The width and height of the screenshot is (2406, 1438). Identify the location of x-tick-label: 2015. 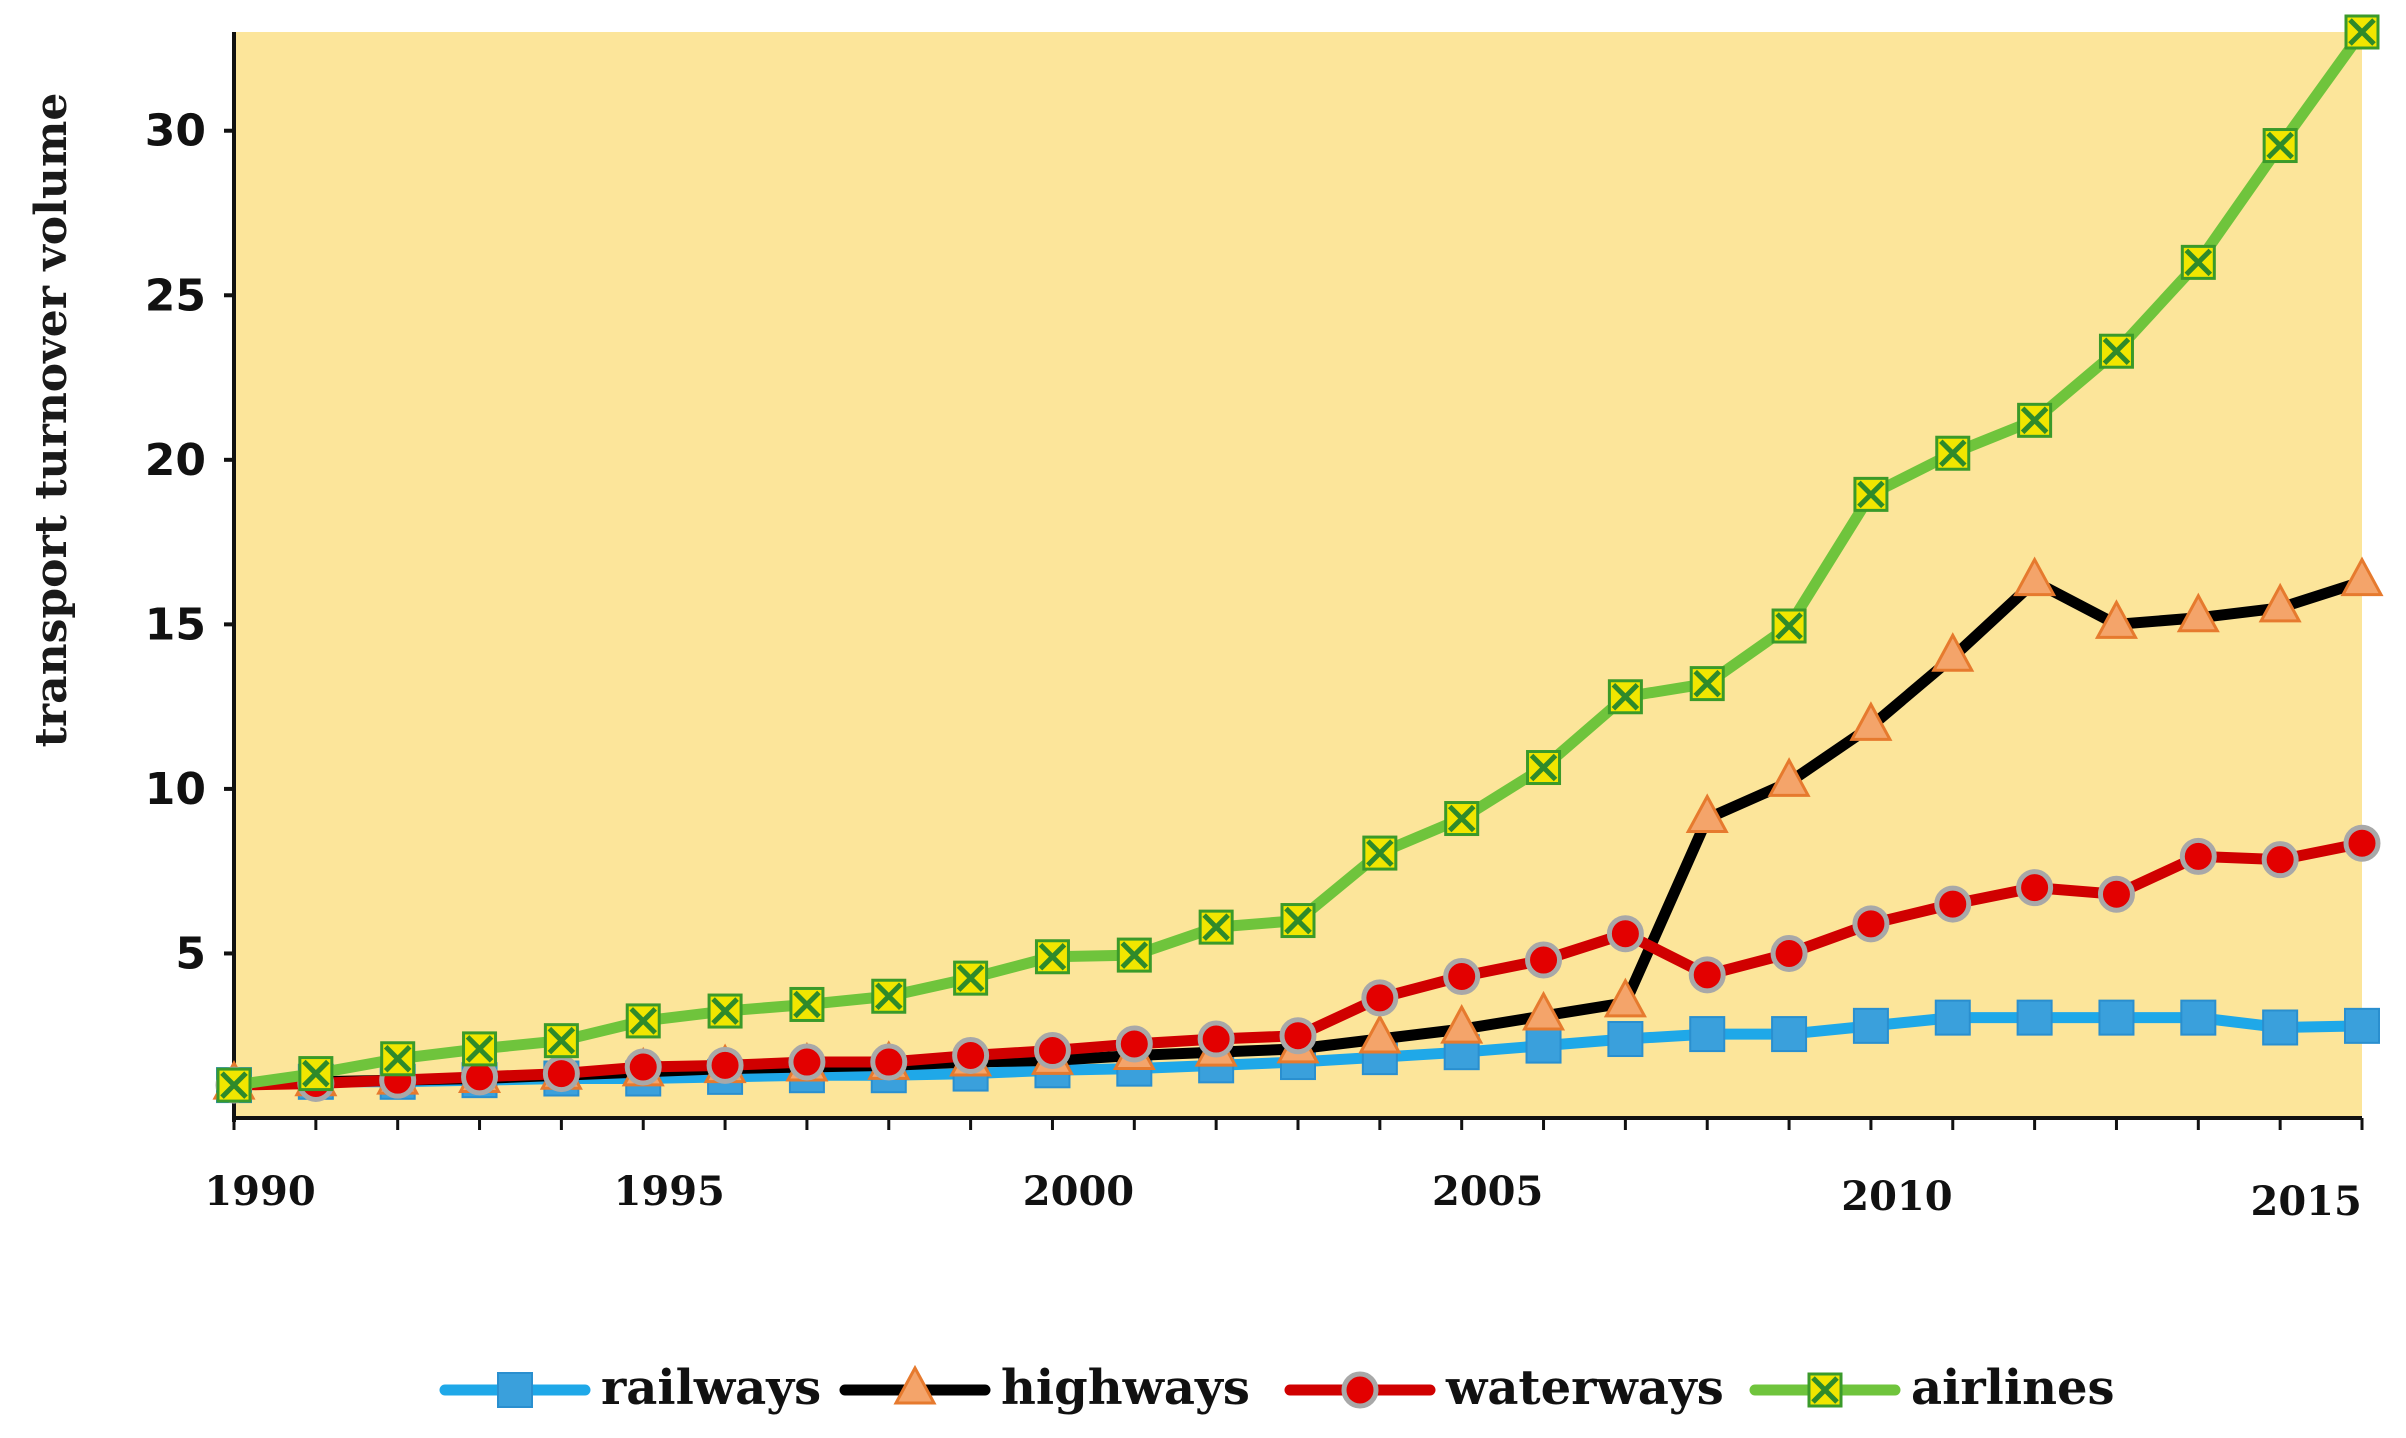
(2305, 1201).